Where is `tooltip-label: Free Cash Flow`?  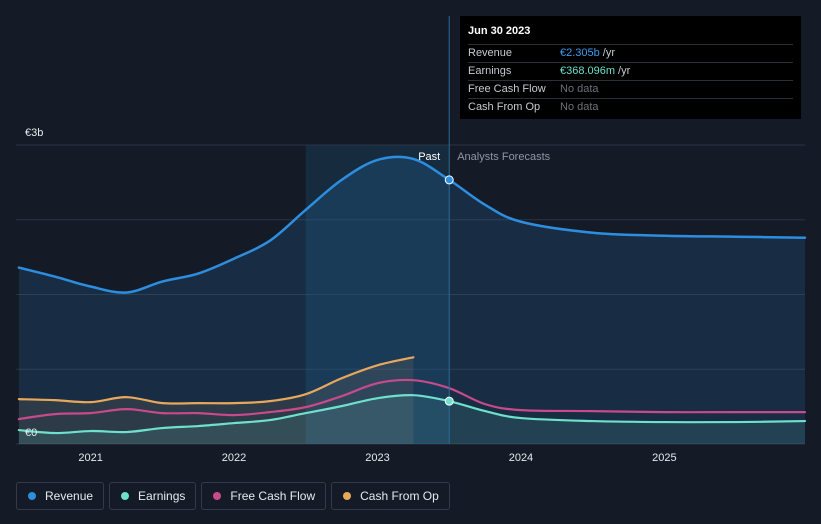
tooltip-label: Free Cash Flow is located at coordinates (507, 89).